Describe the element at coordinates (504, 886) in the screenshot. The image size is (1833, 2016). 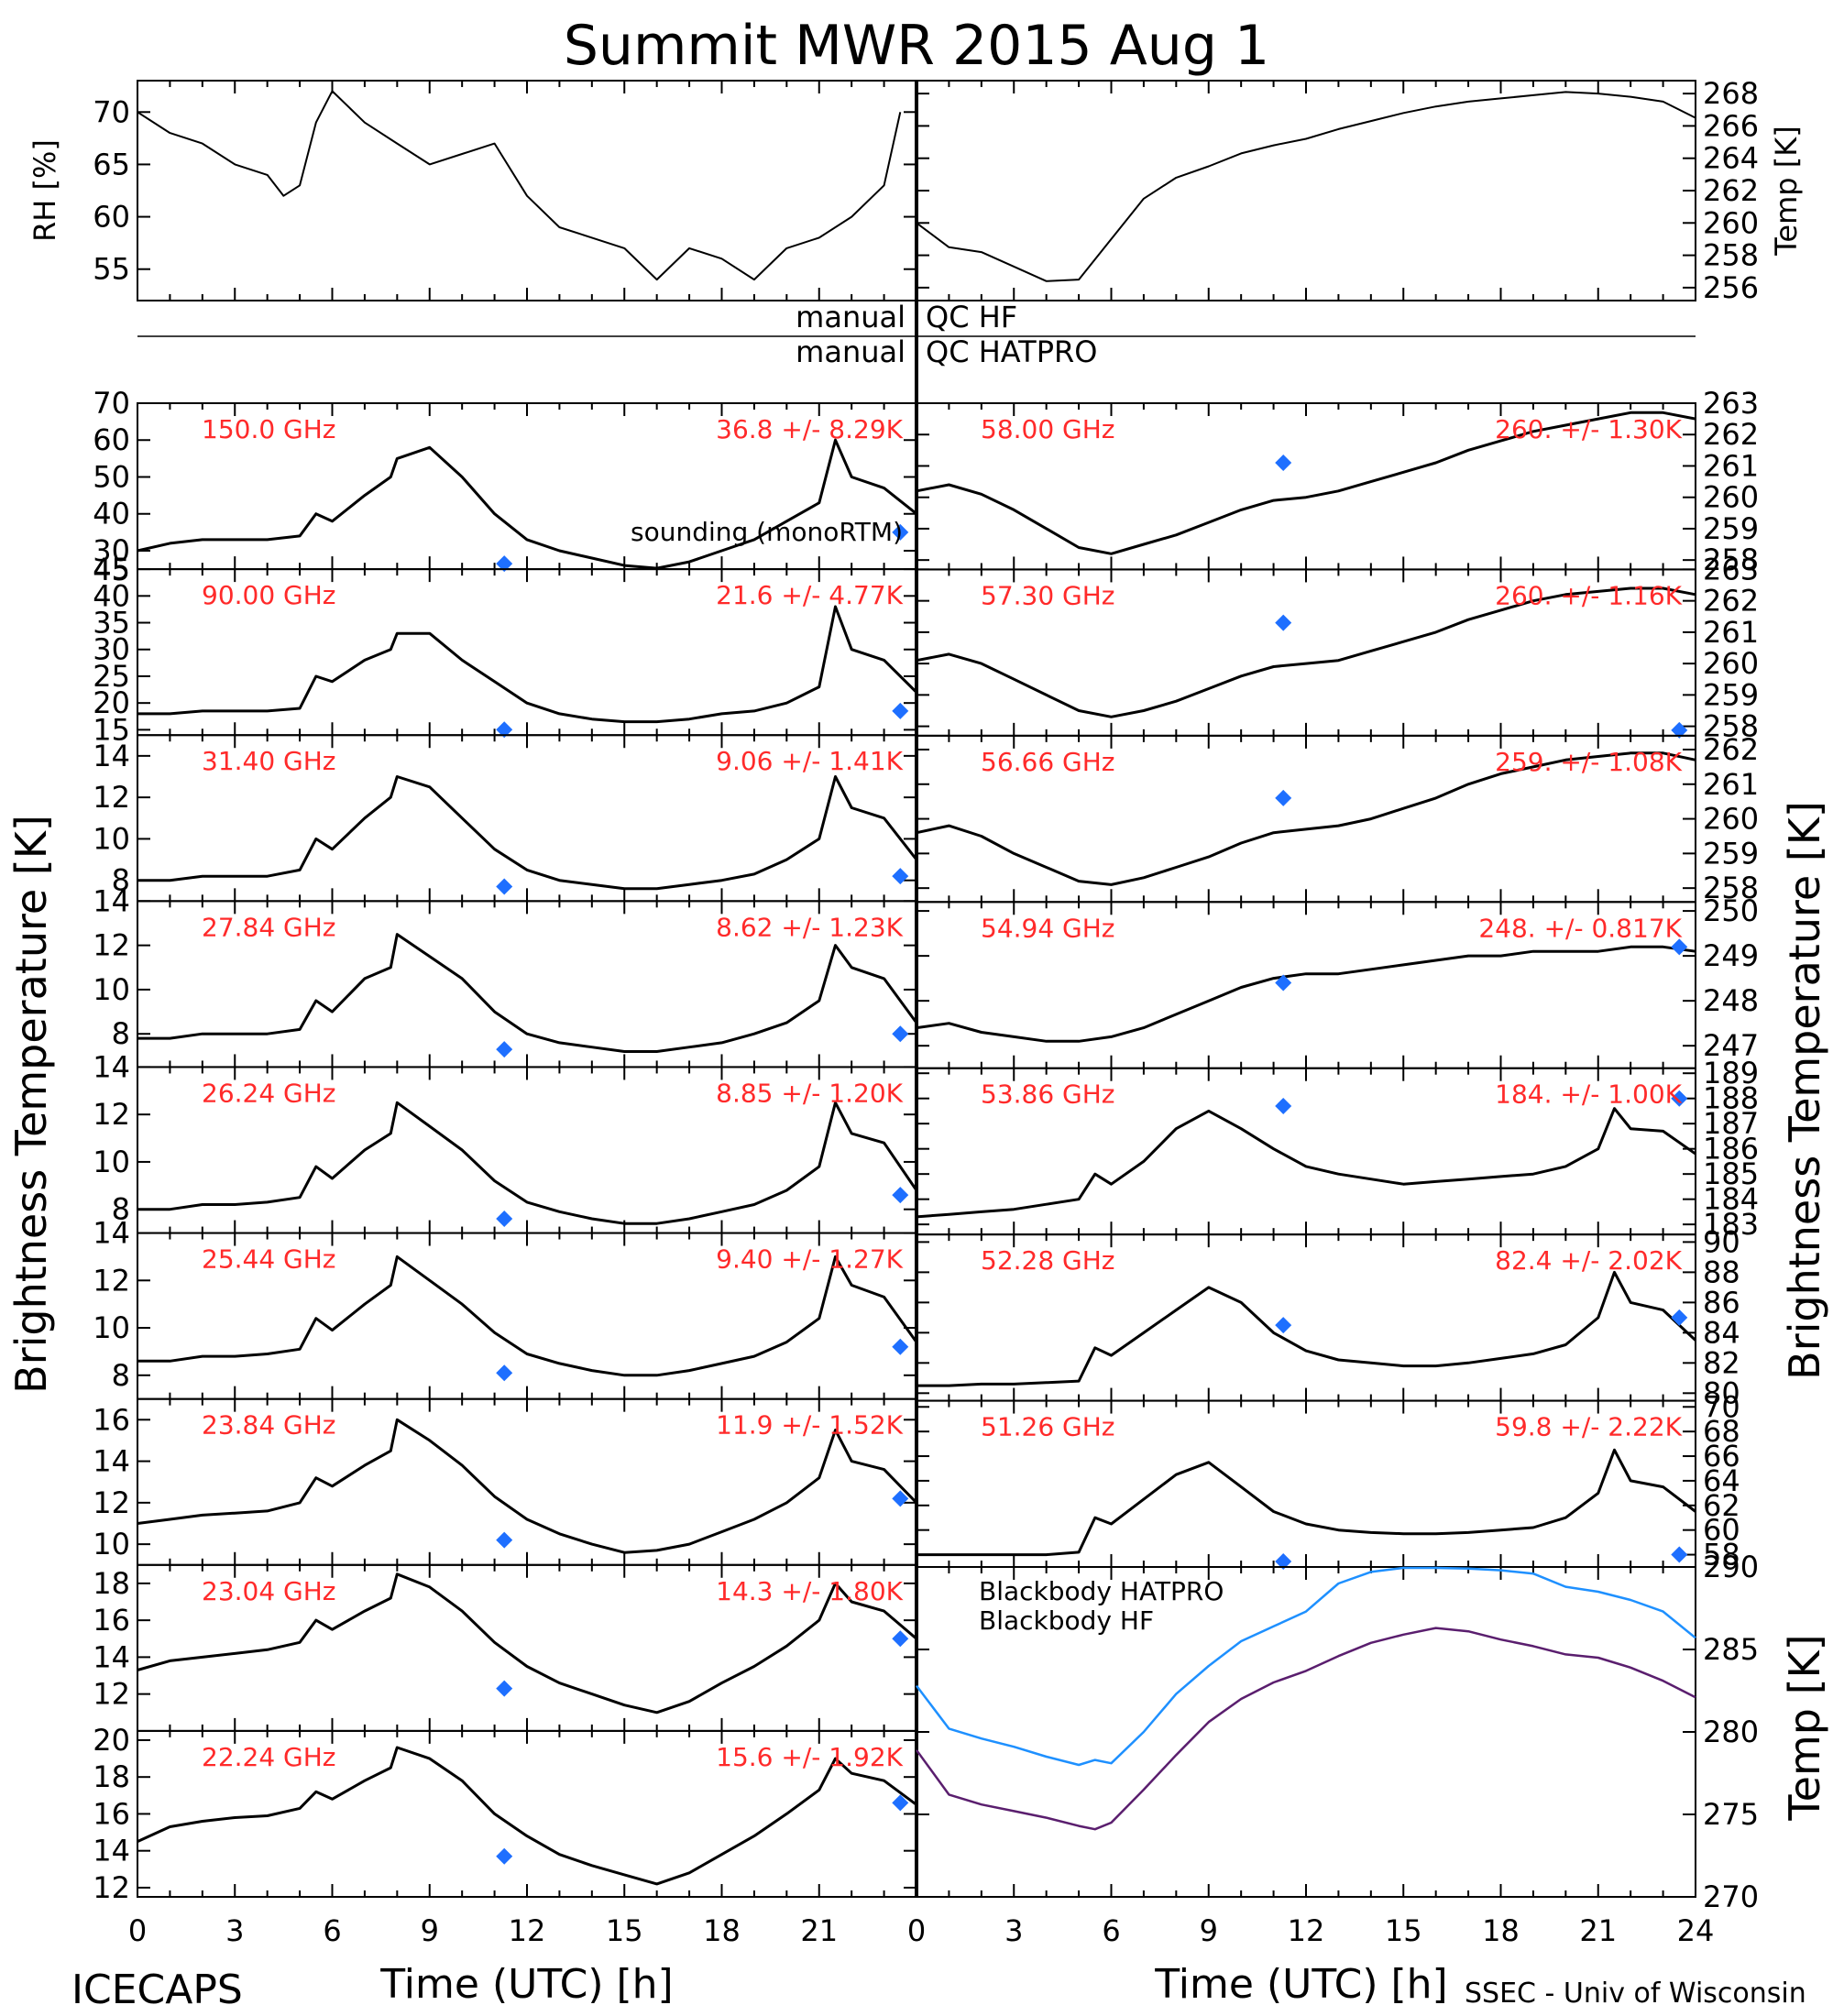
I see `left-panel-2-sounding-marker` at that location.